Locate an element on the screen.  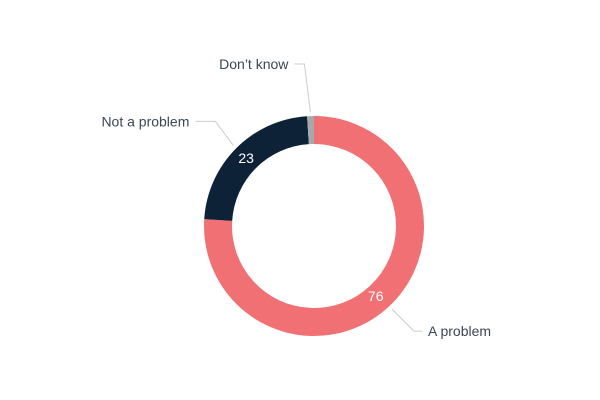
leader-line-don-t-know is located at coordinates (302, 88).